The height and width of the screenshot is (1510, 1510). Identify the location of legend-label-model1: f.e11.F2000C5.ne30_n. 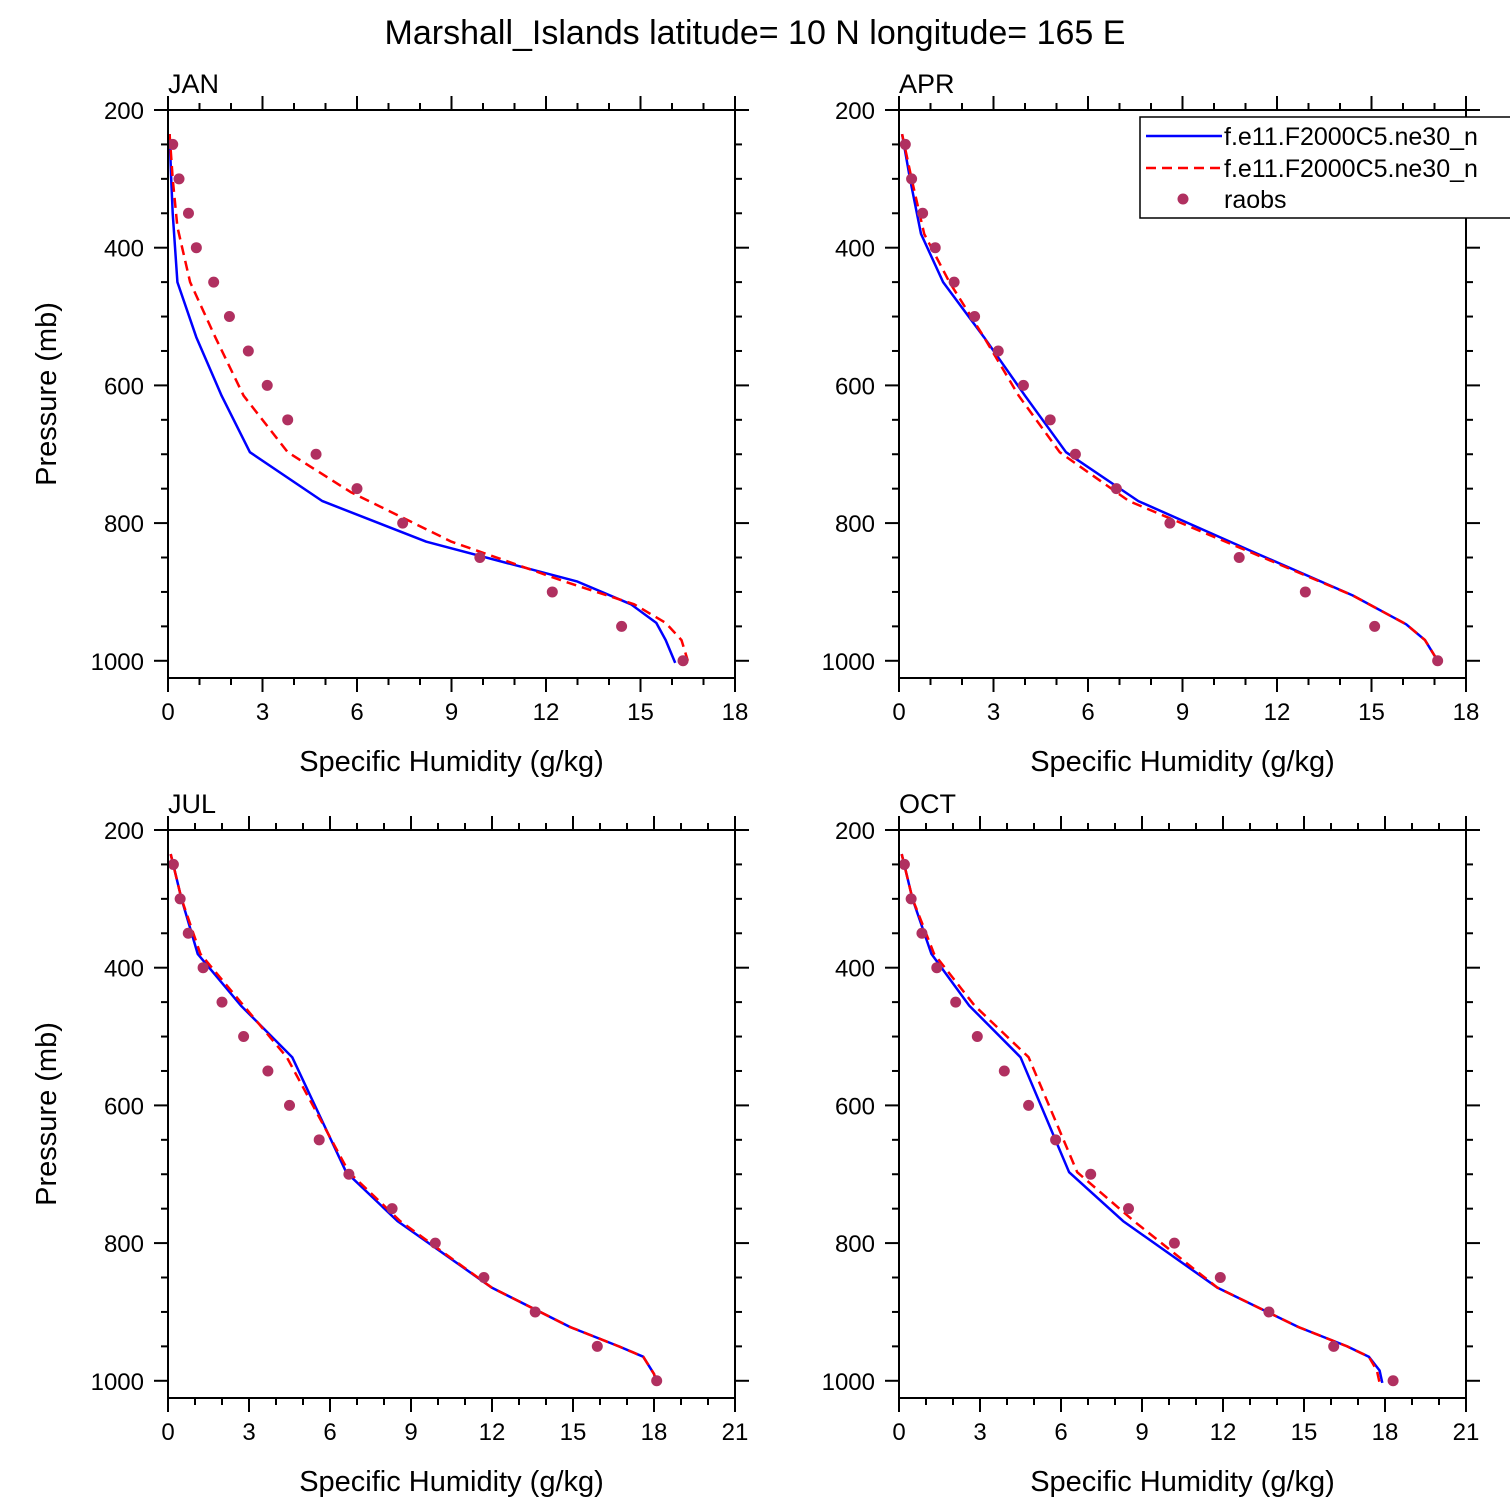
(1351, 137).